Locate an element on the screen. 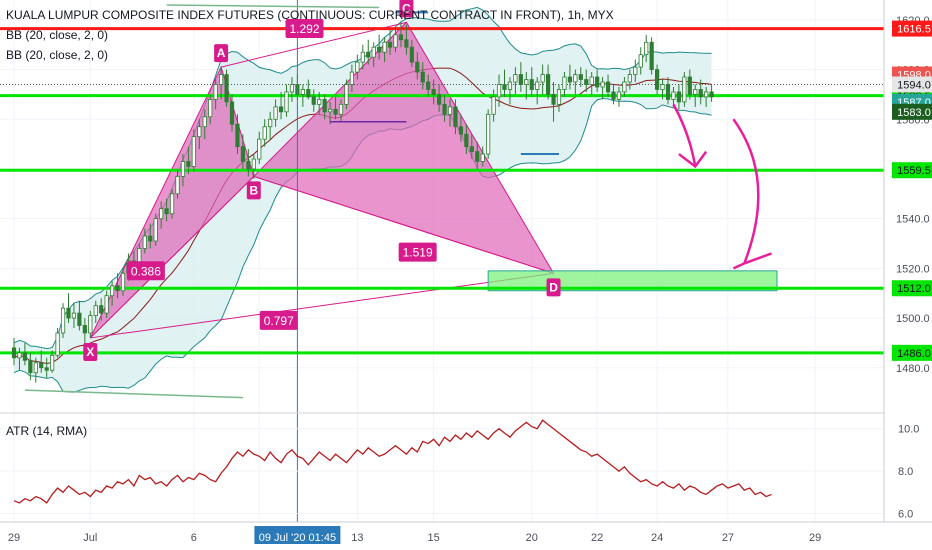 This screenshot has width=932, height=550. atr-legend: ATR (14, RMA) is located at coordinates (47, 431).